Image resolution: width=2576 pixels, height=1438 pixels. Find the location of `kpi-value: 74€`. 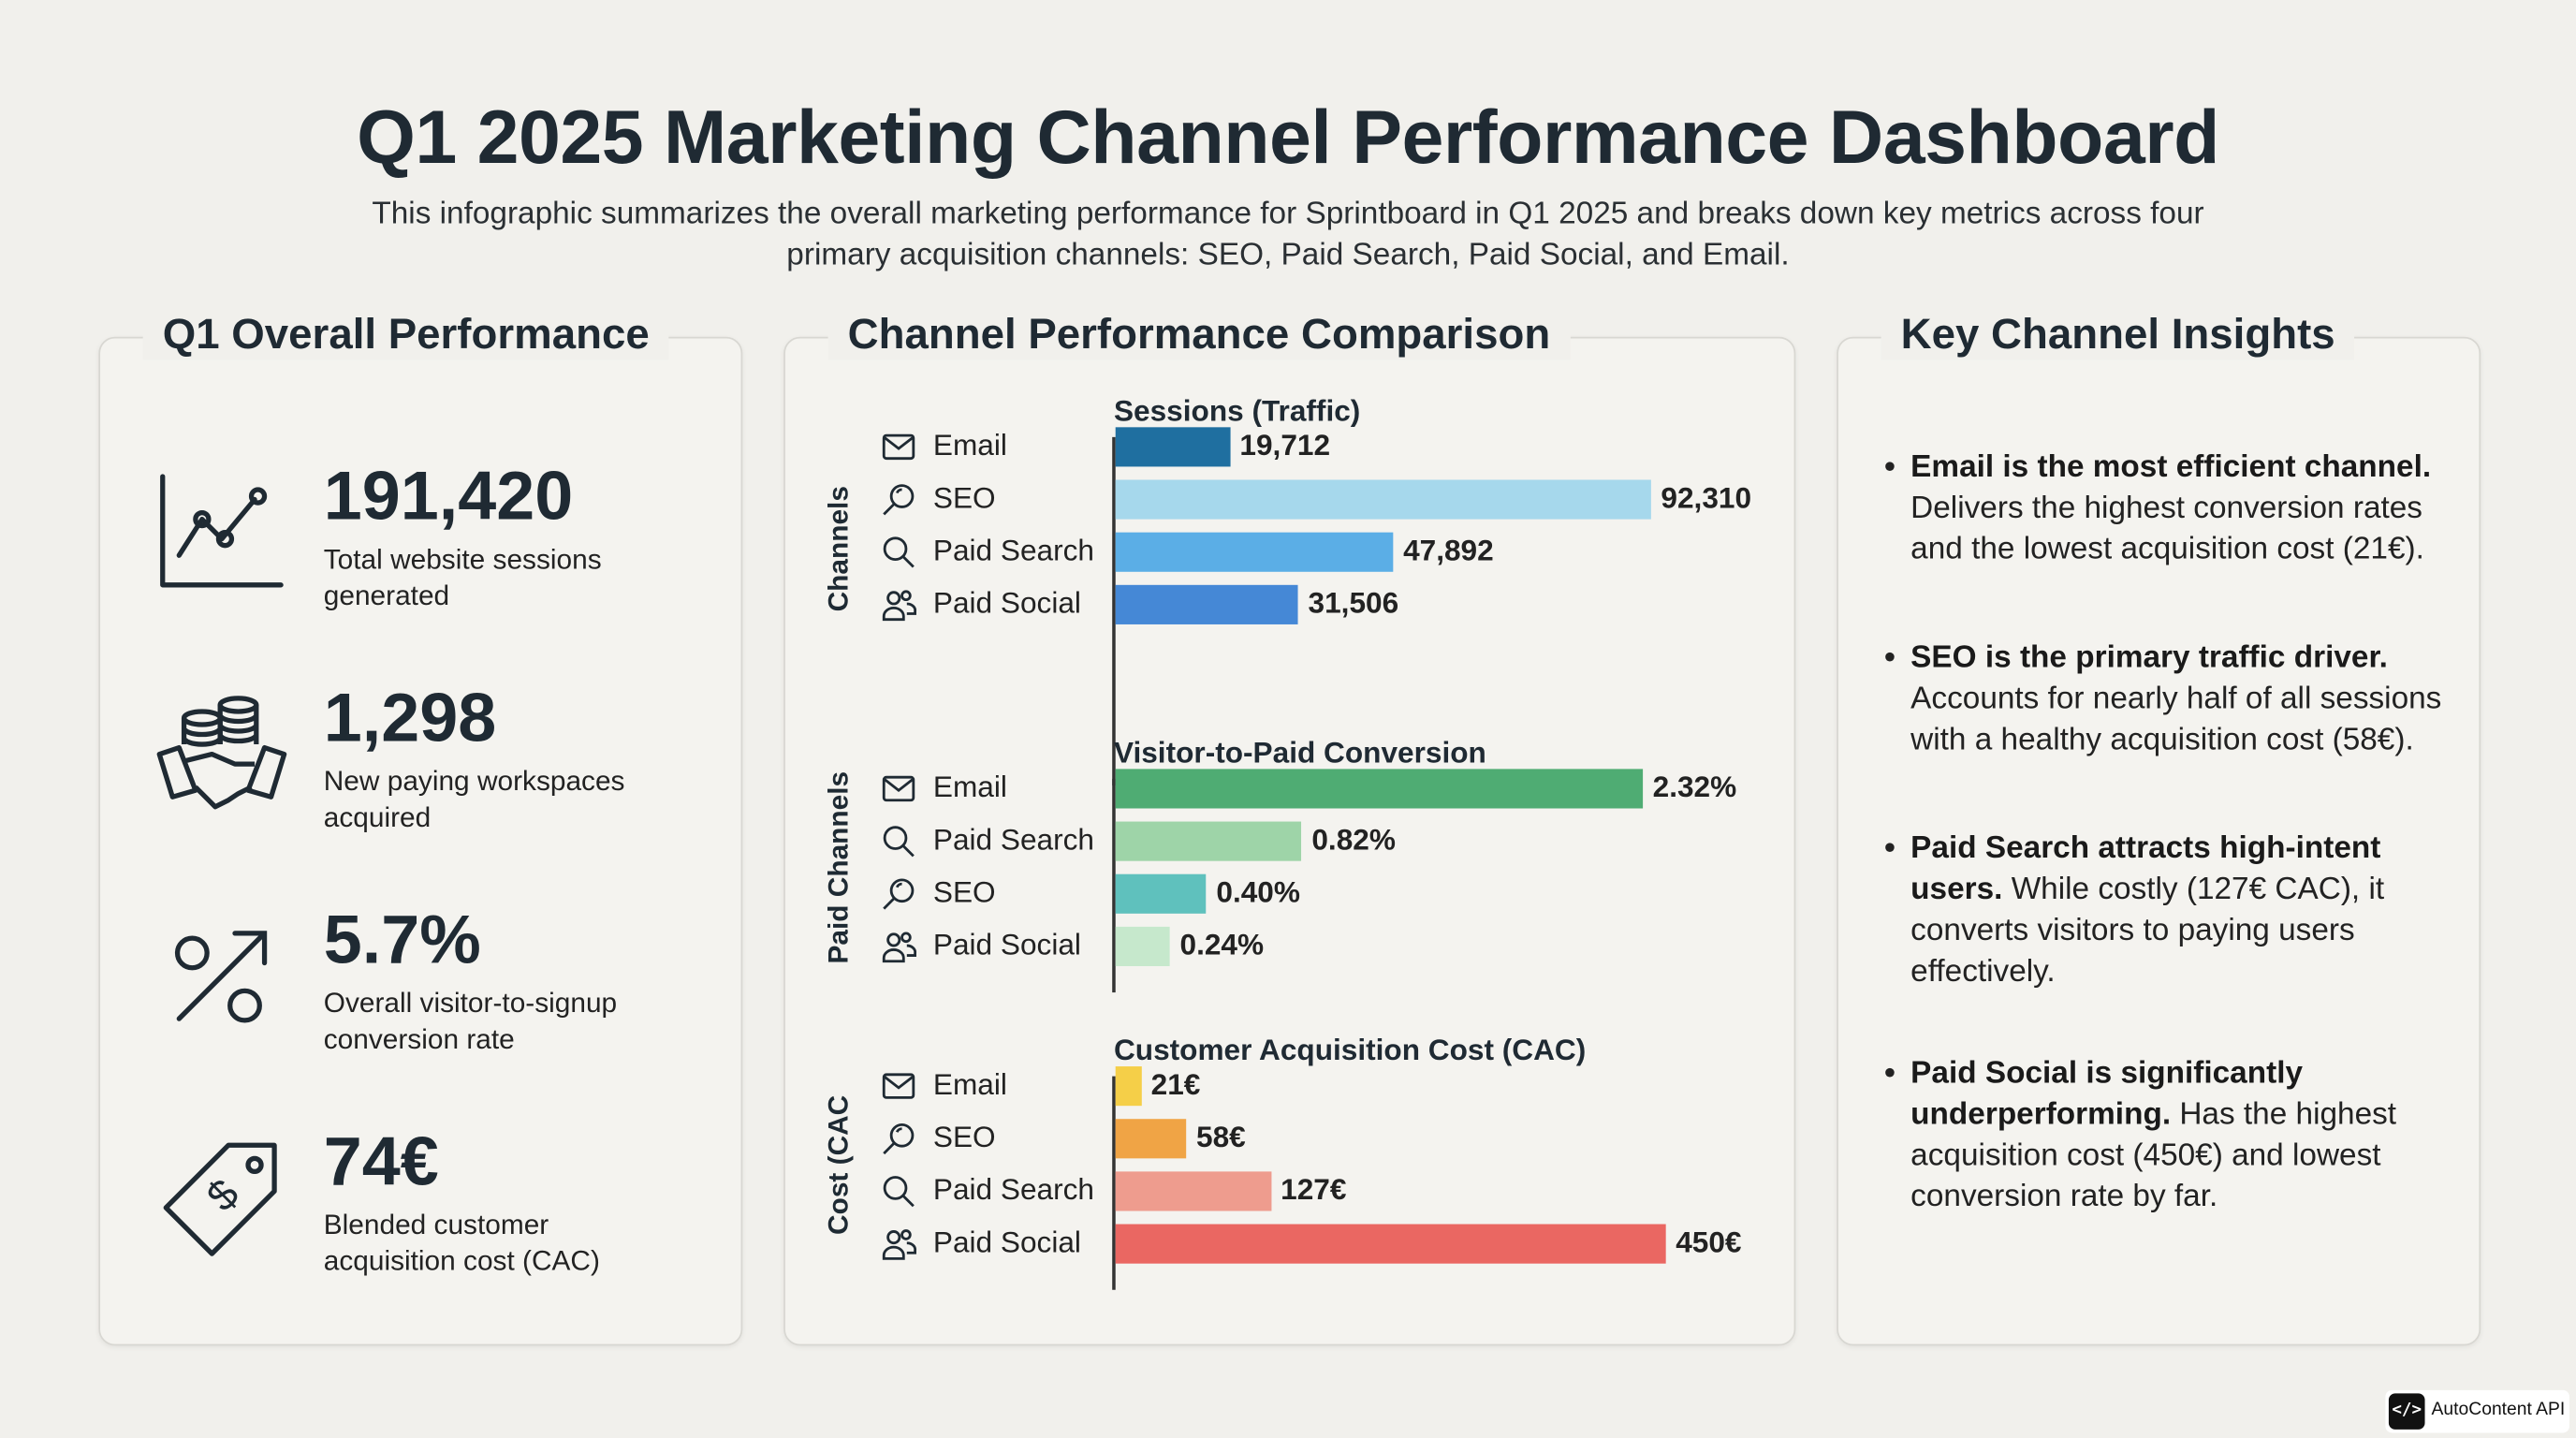

kpi-value: 74€ is located at coordinates (381, 1161).